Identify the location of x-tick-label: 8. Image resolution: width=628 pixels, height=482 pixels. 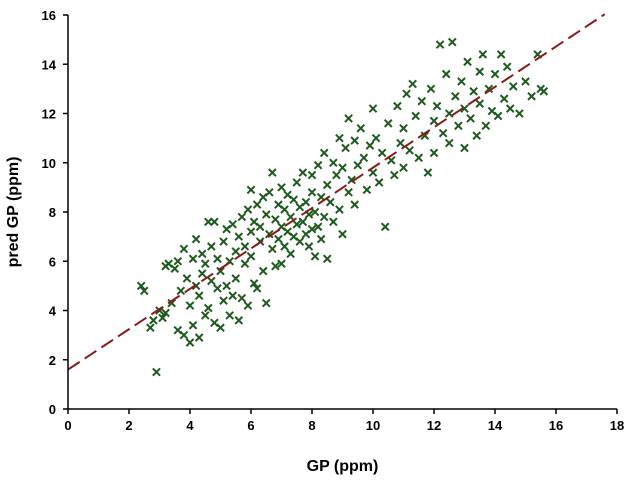
(311, 425).